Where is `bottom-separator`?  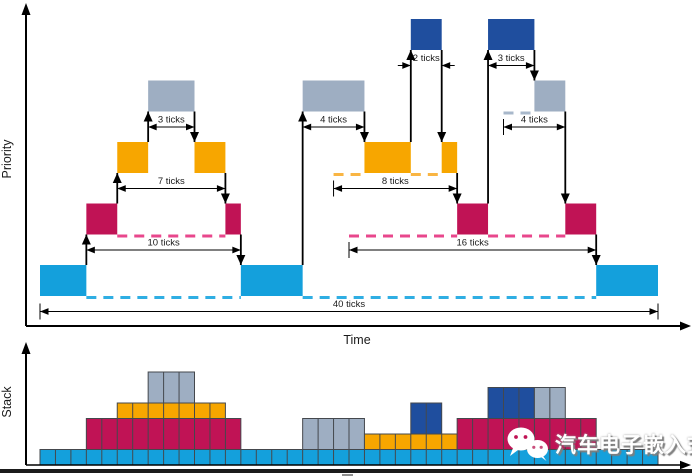
bottom-separator is located at coordinates (346, 471).